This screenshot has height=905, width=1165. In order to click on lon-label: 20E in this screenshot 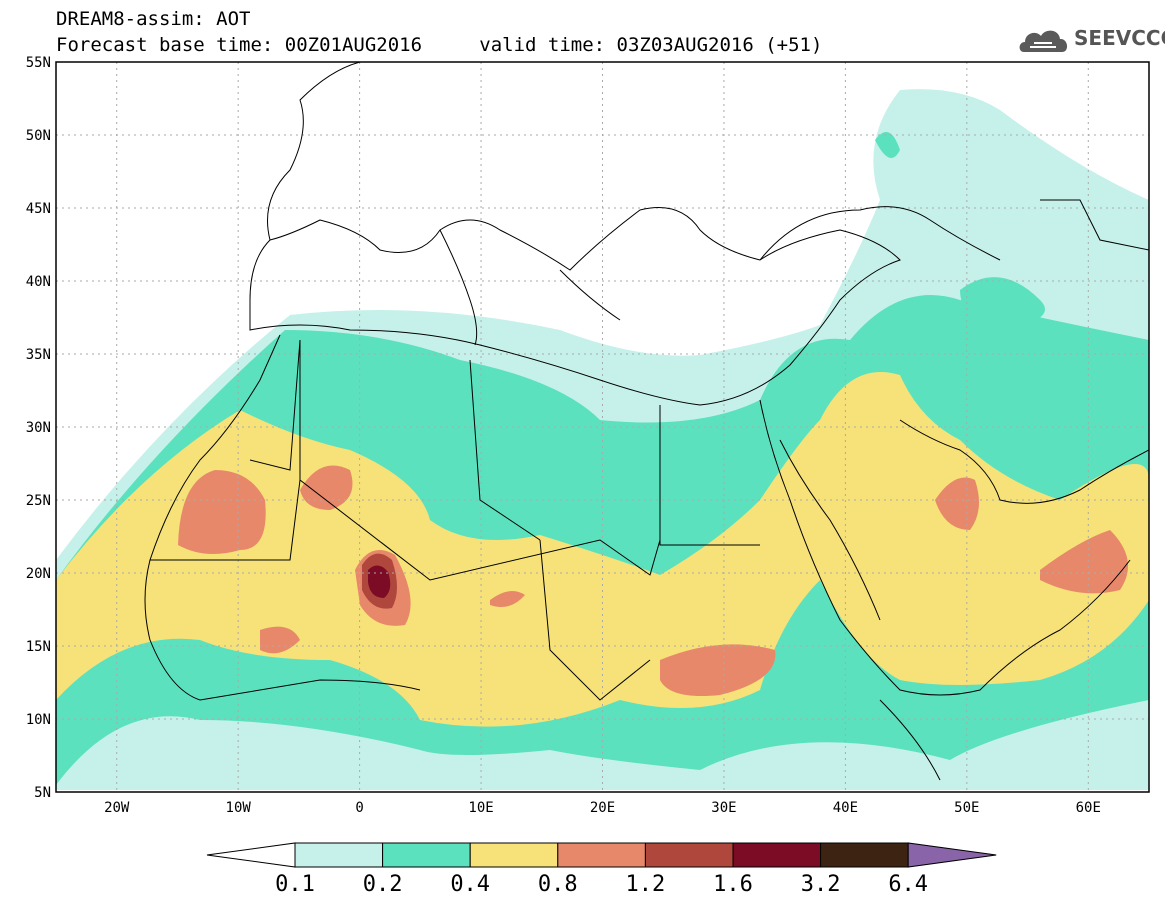, I will do `click(602, 808)`.